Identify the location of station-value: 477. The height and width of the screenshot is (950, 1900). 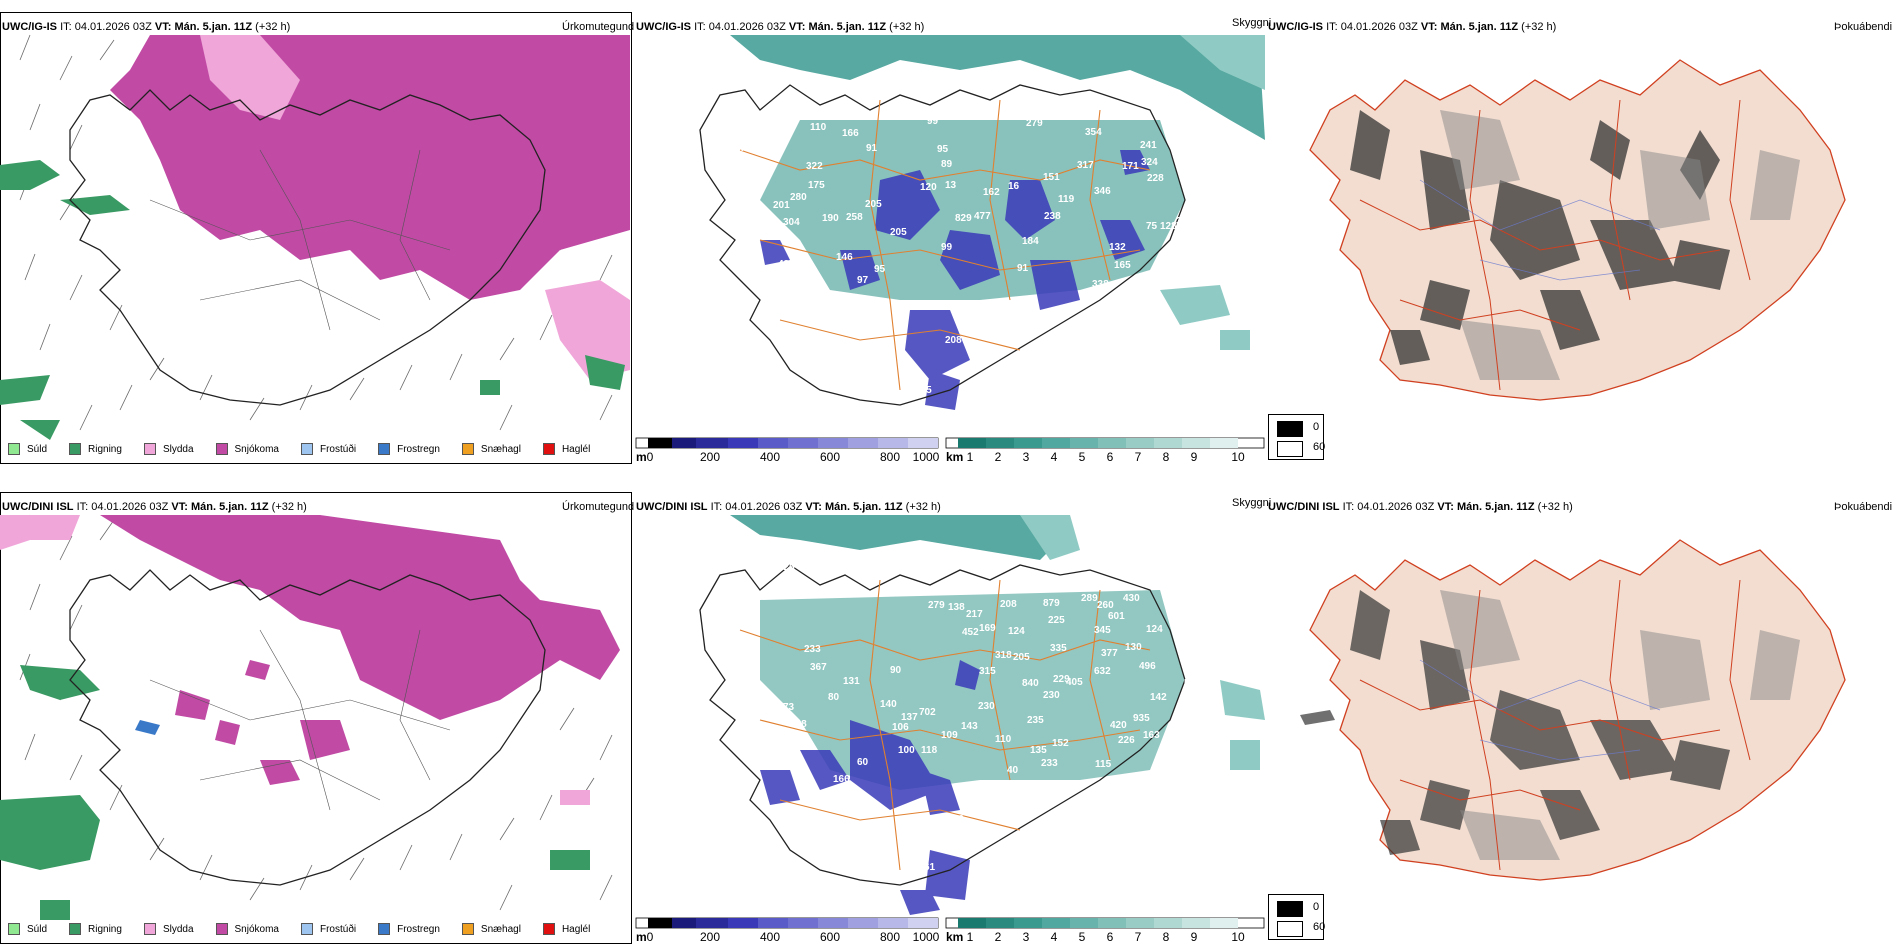
(982, 216).